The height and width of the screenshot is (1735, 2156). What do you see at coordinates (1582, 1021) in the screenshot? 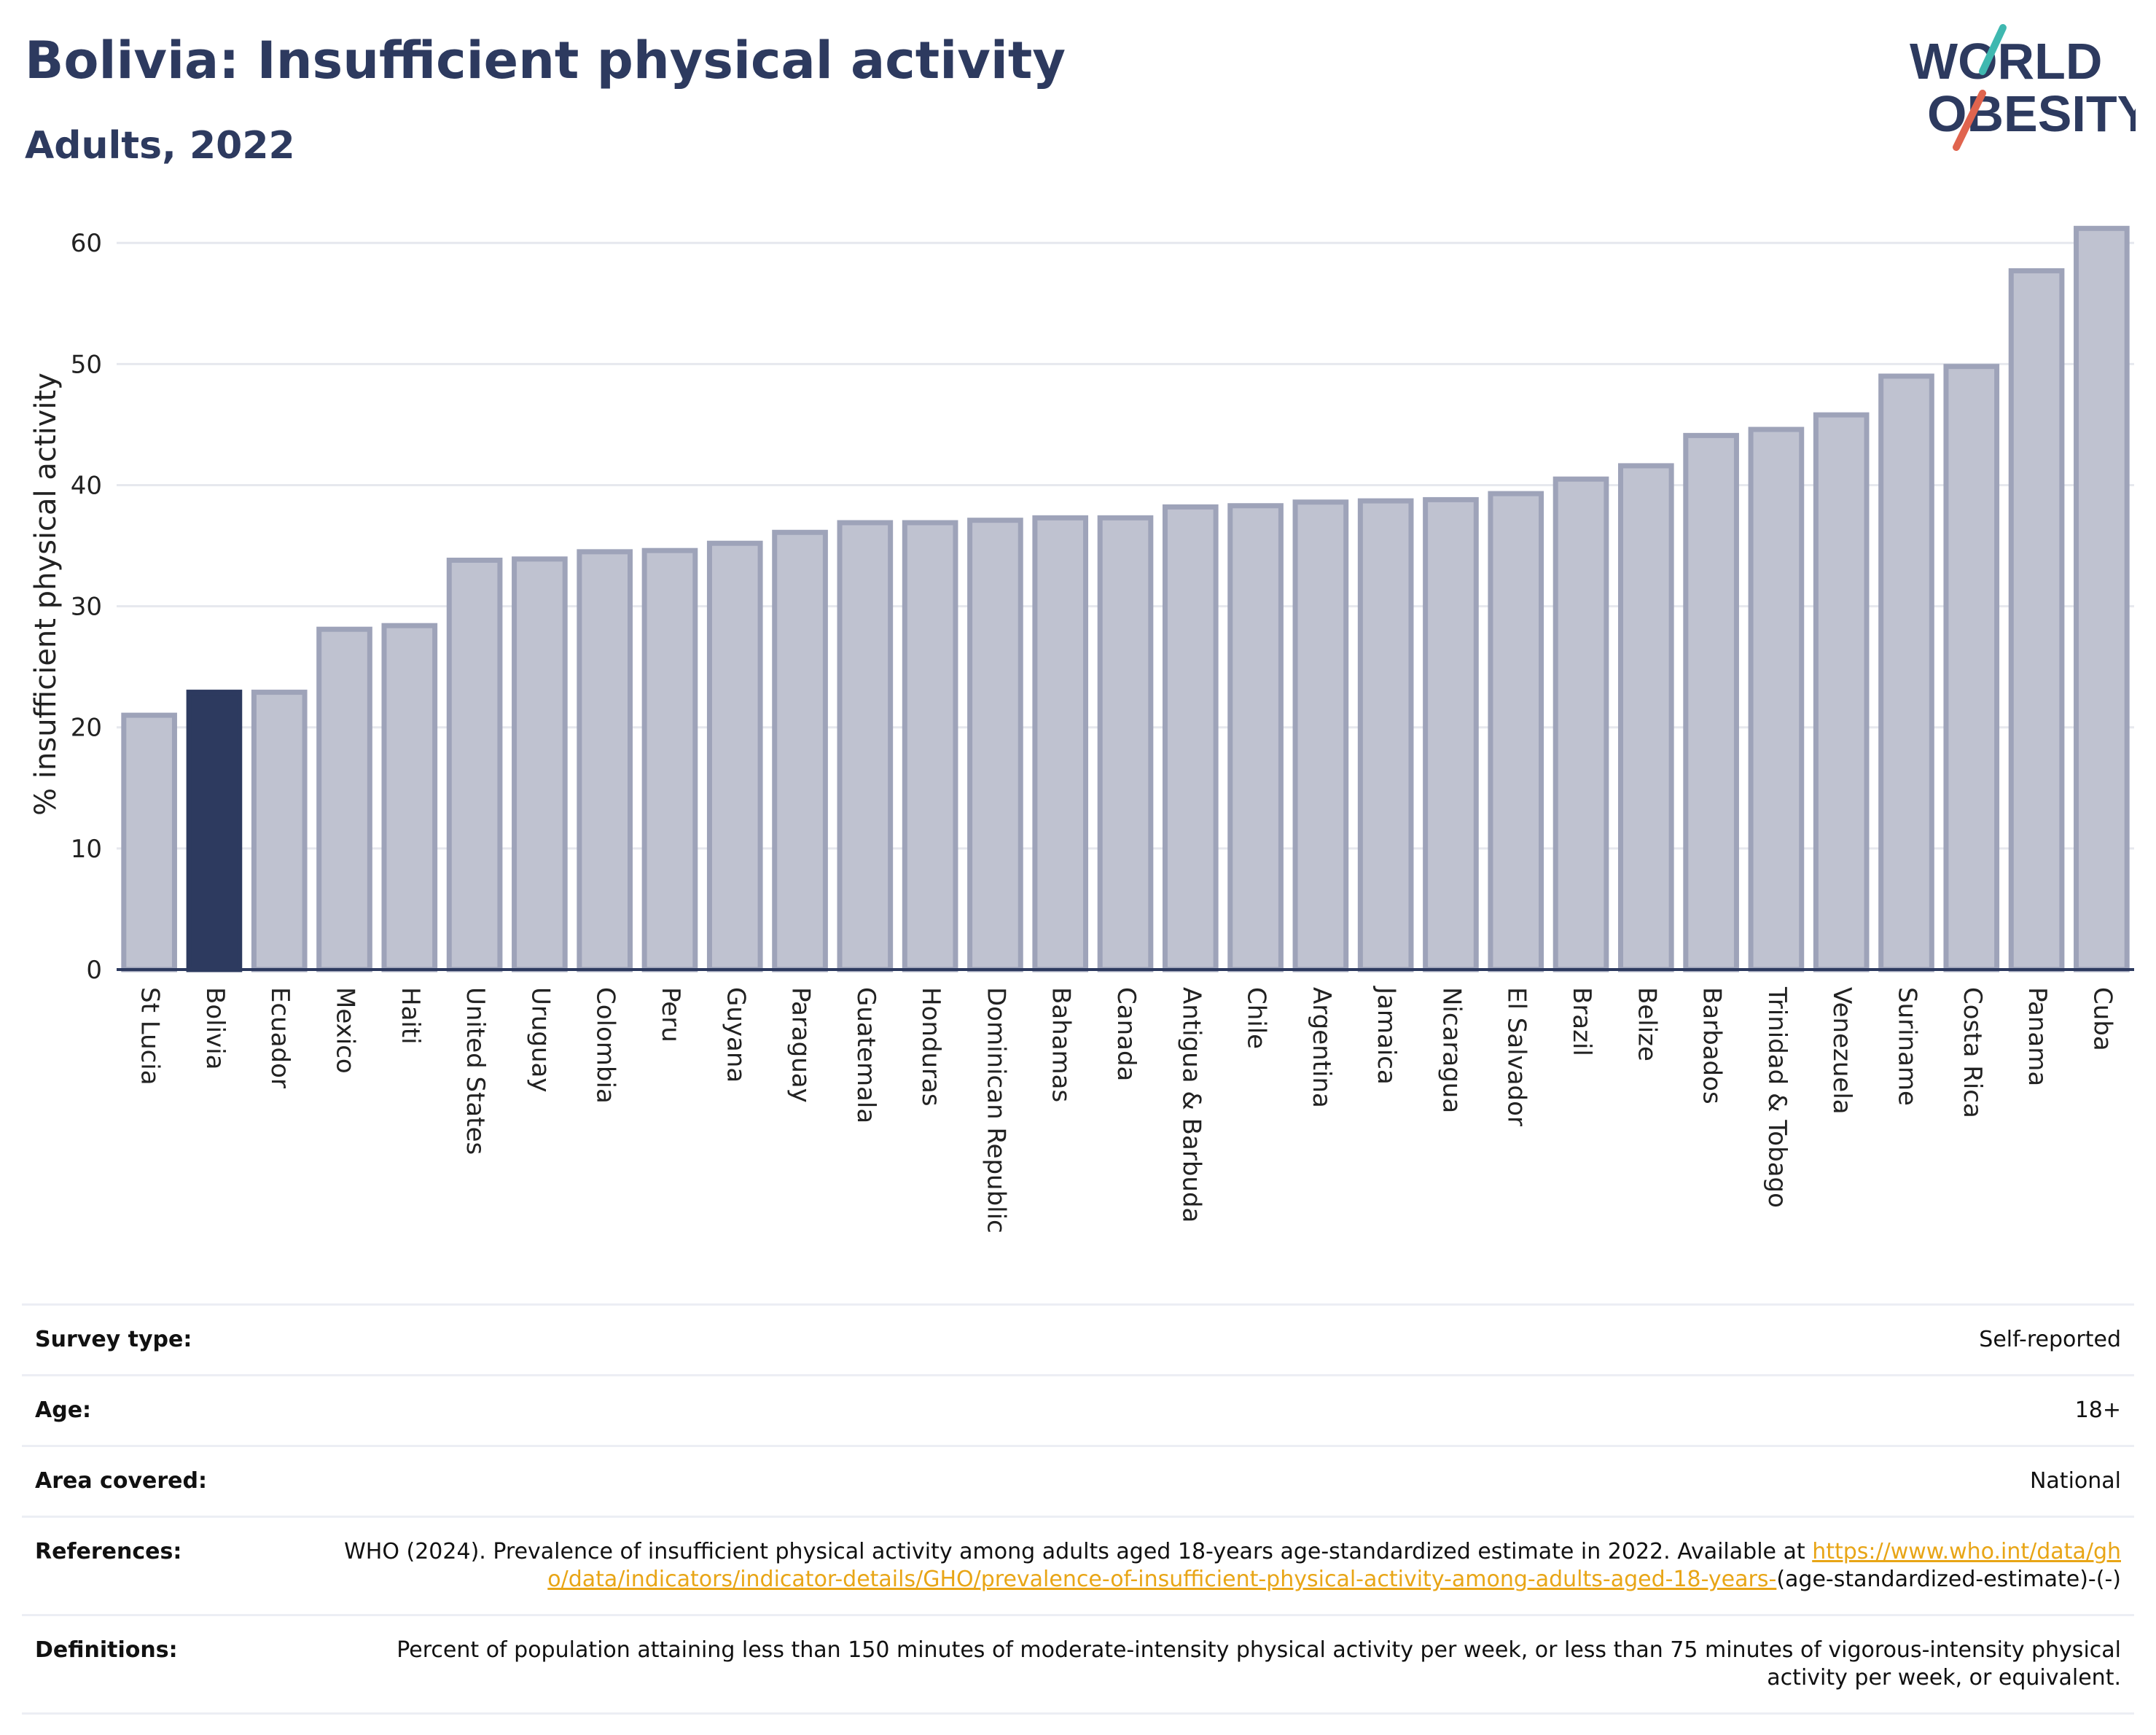
I see `x-tick-label: Brazil` at bounding box center [1582, 1021].